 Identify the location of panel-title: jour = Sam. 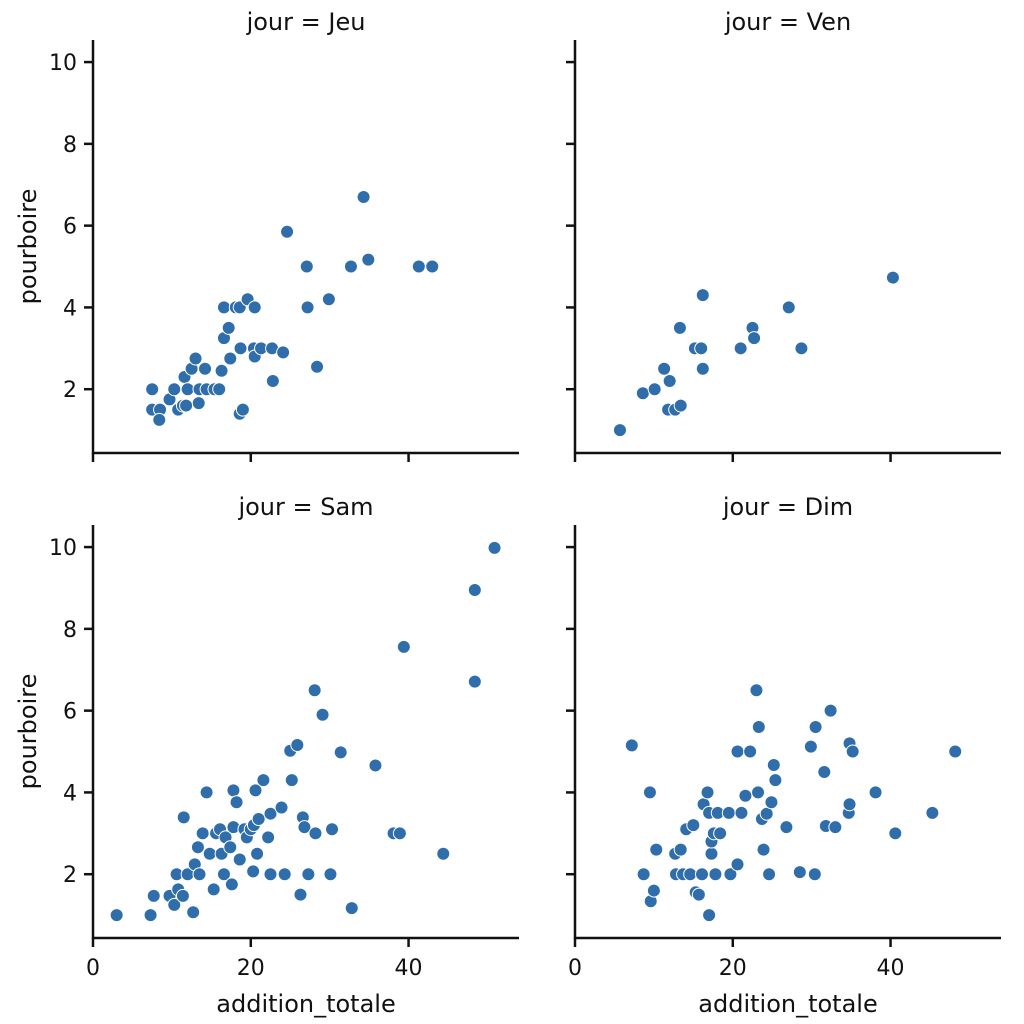
(305, 507).